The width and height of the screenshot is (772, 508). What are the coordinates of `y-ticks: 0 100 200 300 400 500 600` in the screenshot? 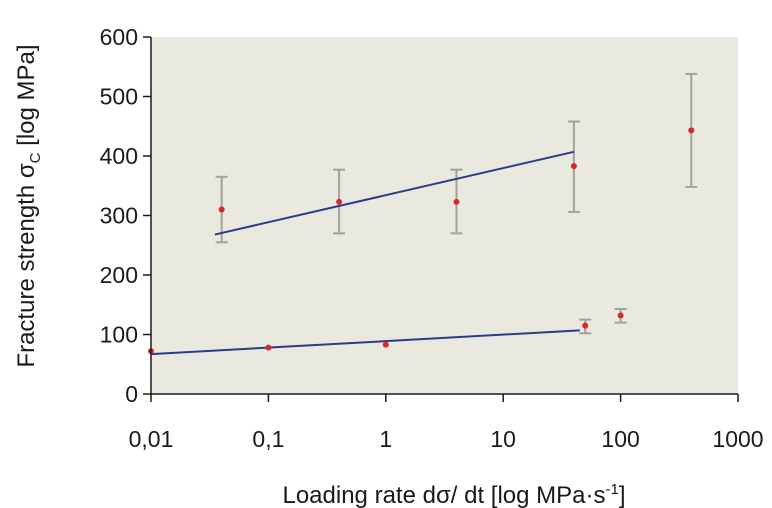 It's located at (125, 215).